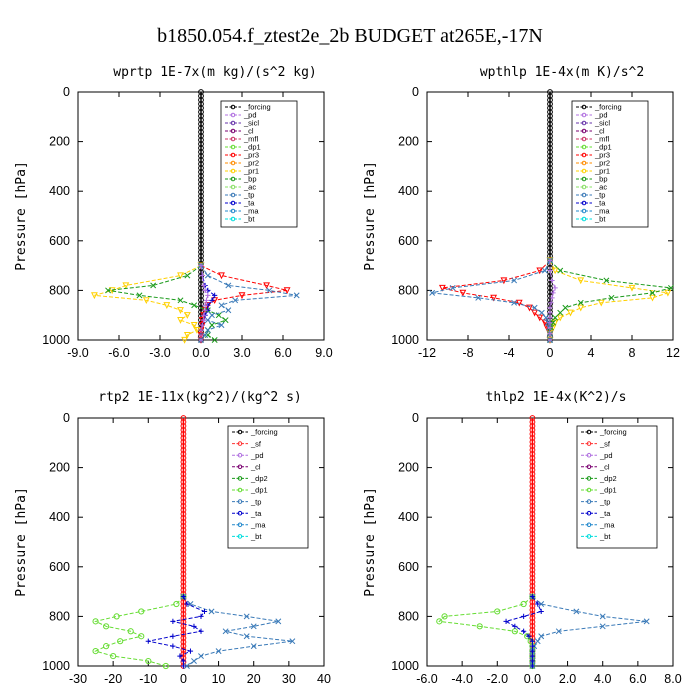  What do you see at coordinates (215, 72) in the screenshot?
I see `panel-title: wprtp 1E-7x(m kg)/(s^2 kg)` at bounding box center [215, 72].